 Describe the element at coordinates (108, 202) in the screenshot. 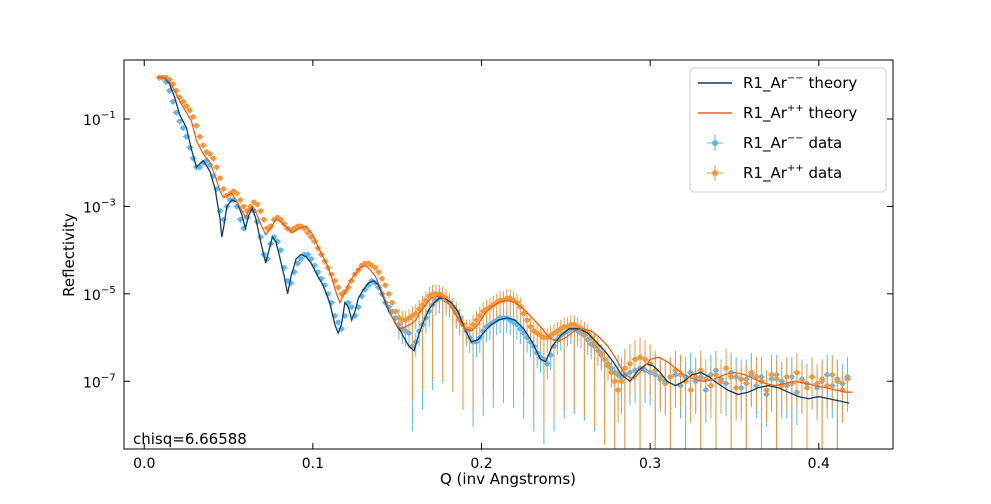

I see `y-tick-exponent: −3` at that location.